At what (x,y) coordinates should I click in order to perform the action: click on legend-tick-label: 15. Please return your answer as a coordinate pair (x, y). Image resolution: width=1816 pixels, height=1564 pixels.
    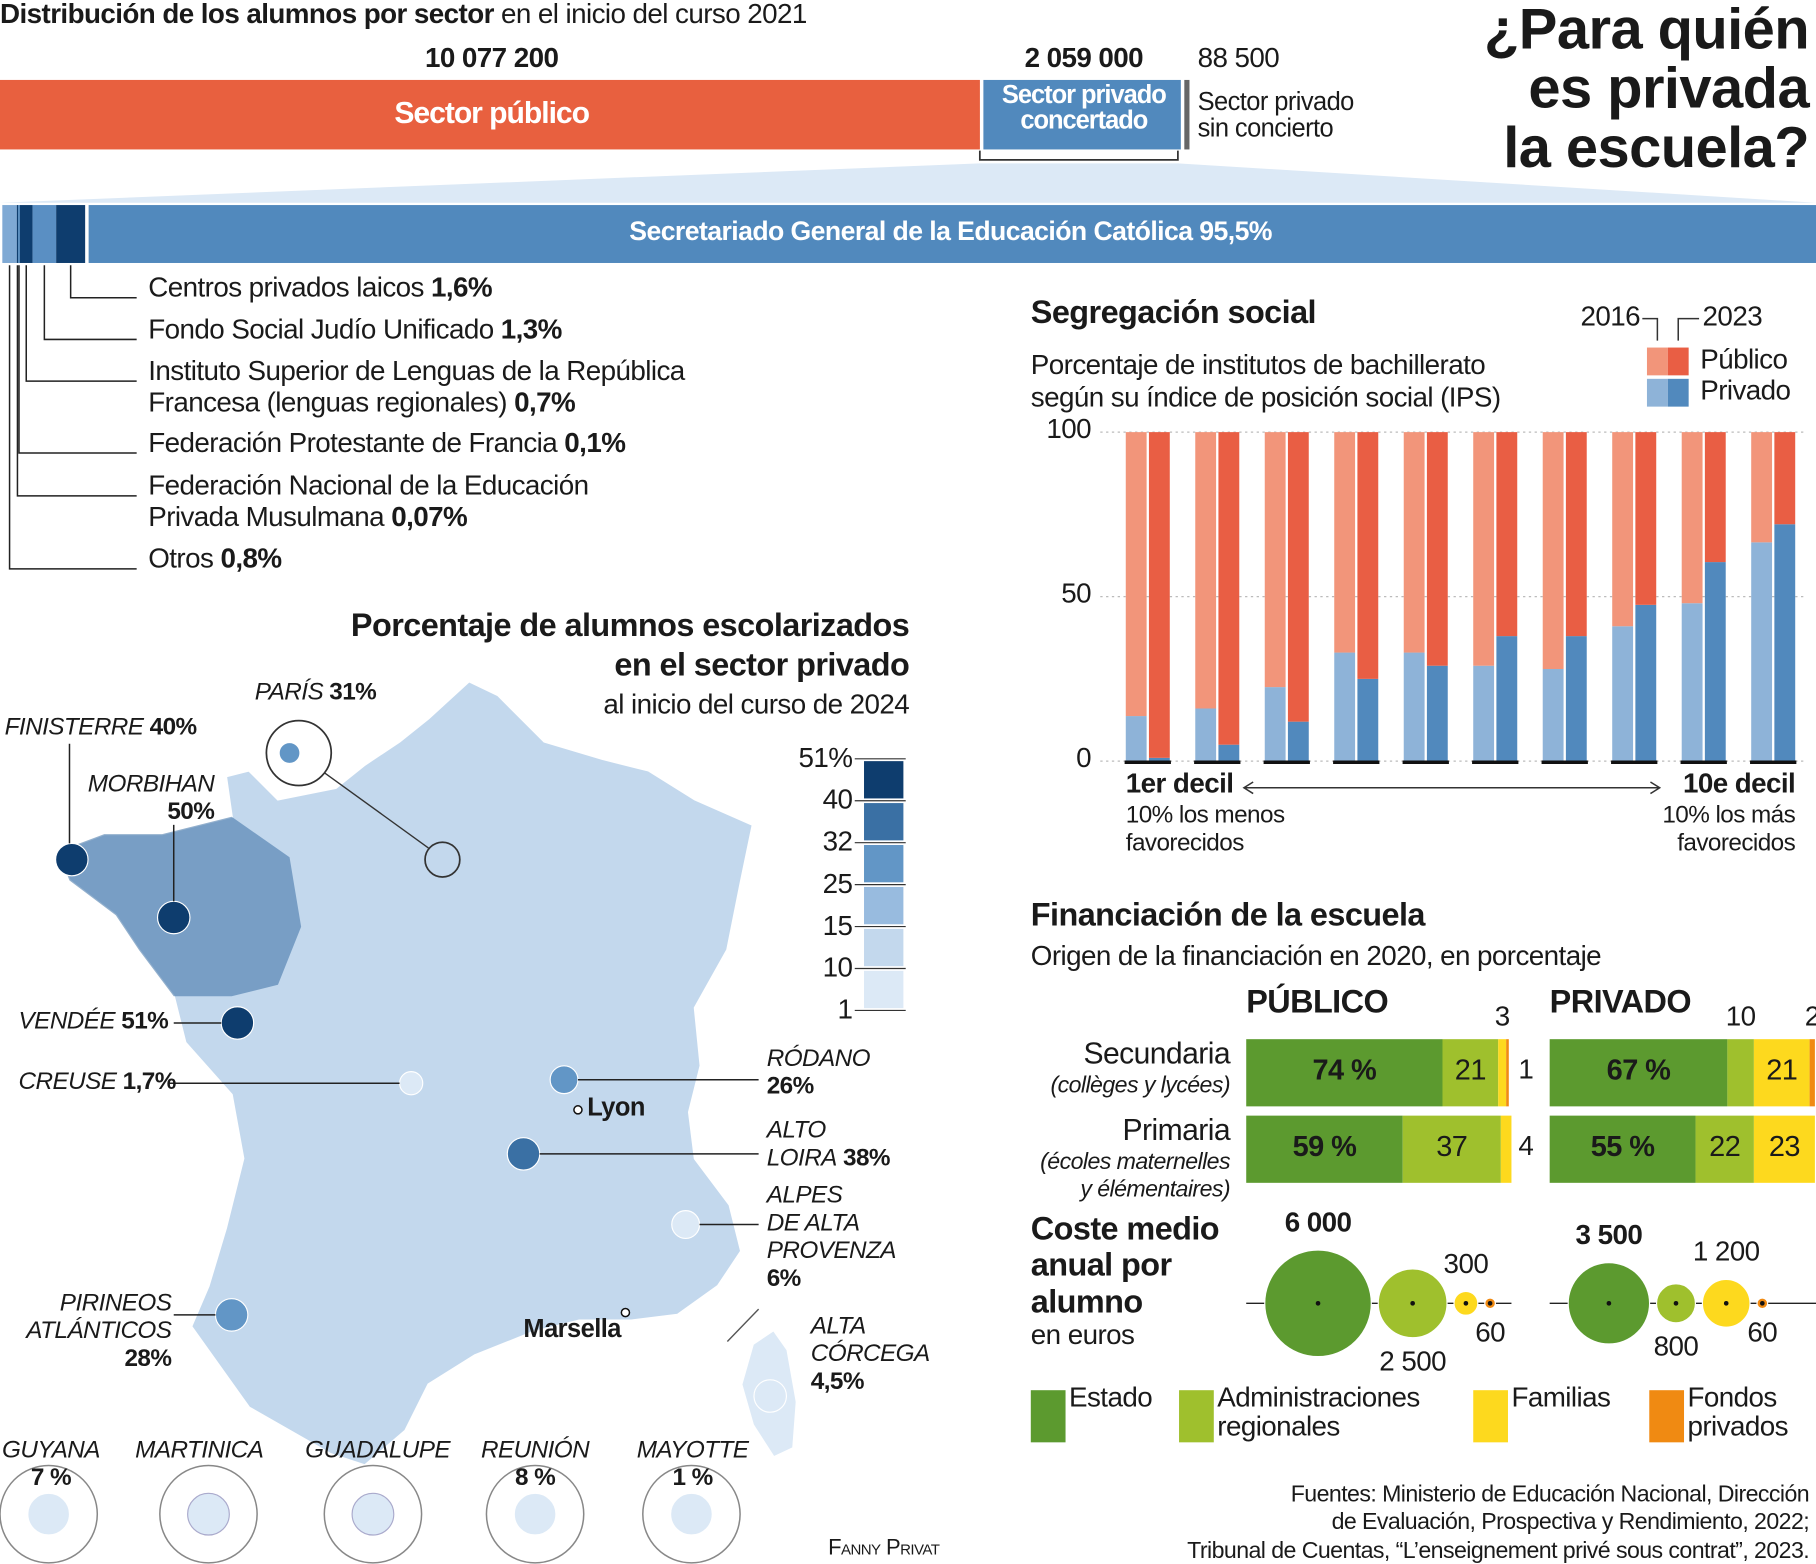
    Looking at the image, I should click on (837, 926).